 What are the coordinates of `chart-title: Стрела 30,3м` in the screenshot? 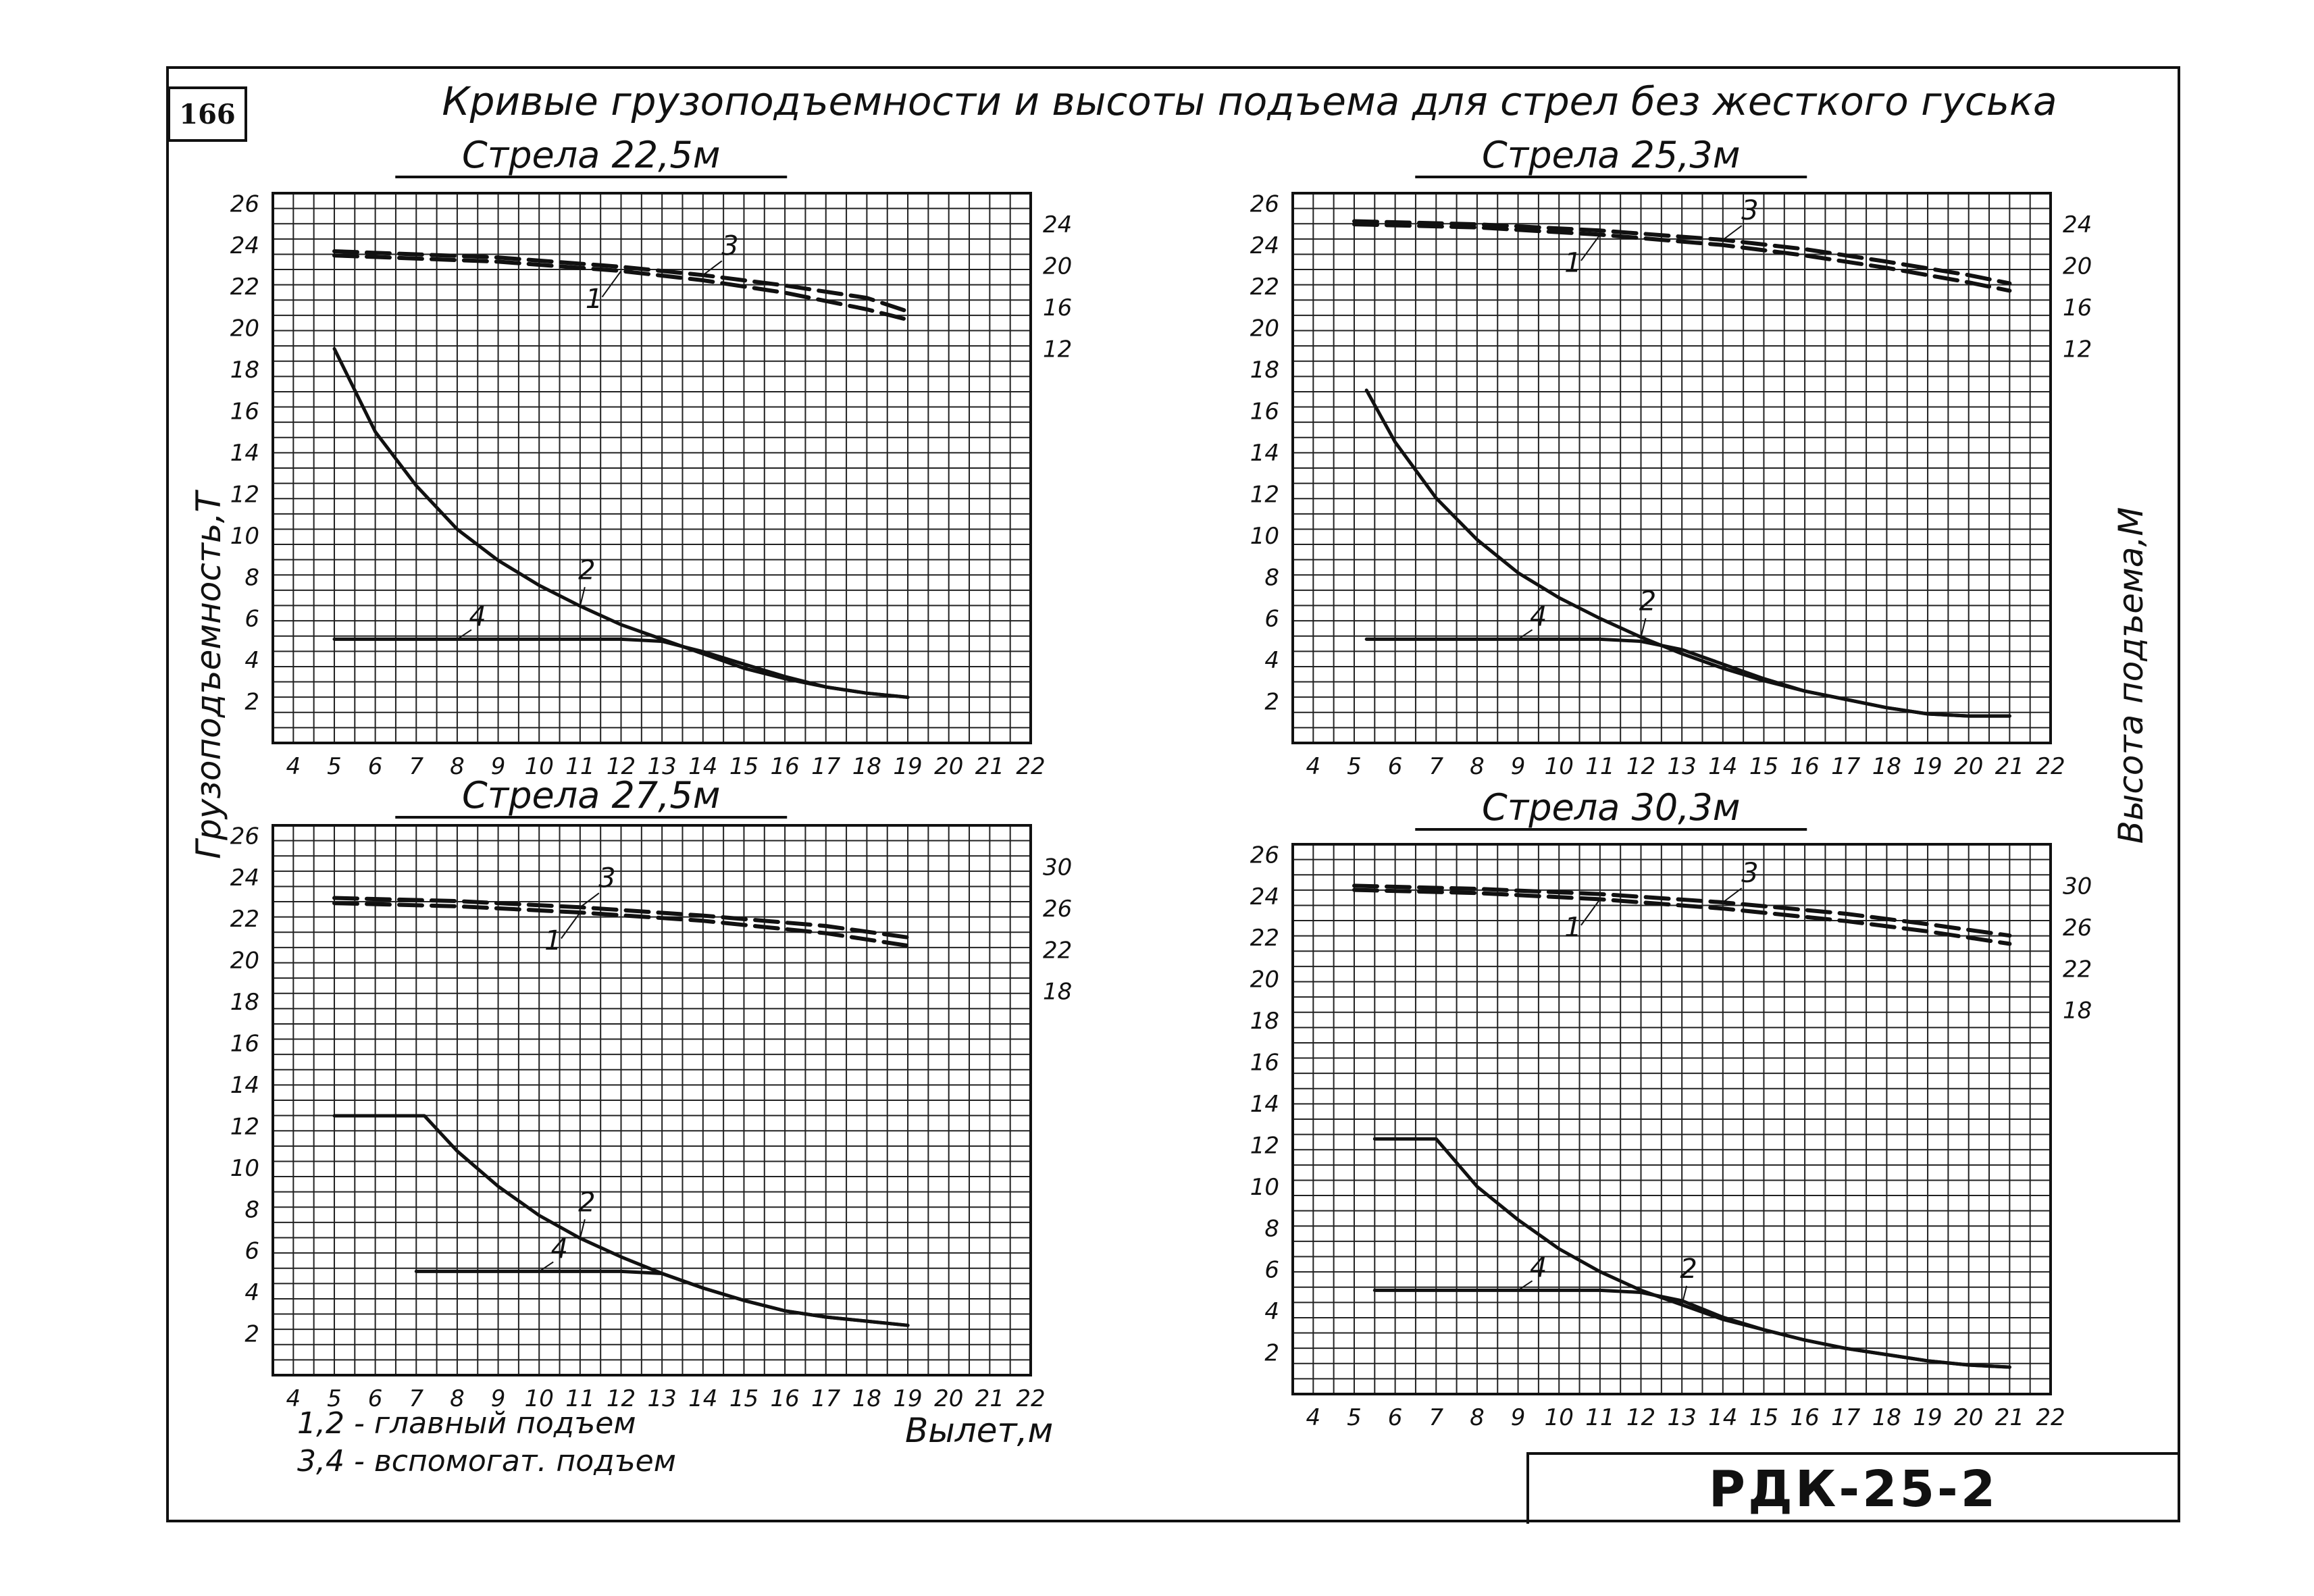 It's located at (1611, 807).